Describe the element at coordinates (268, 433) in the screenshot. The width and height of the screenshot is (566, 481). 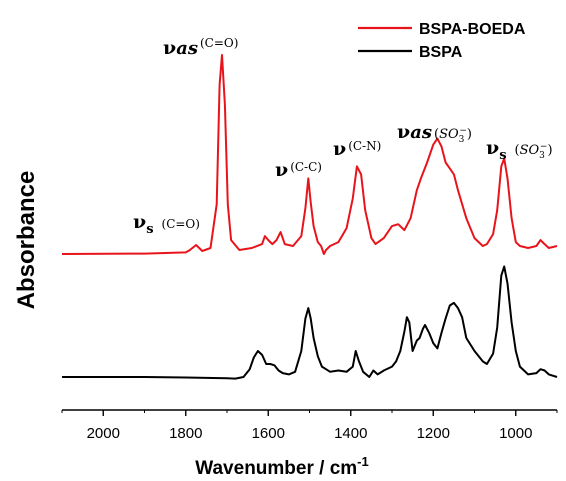
I see `x-tick-label: 1600` at that location.